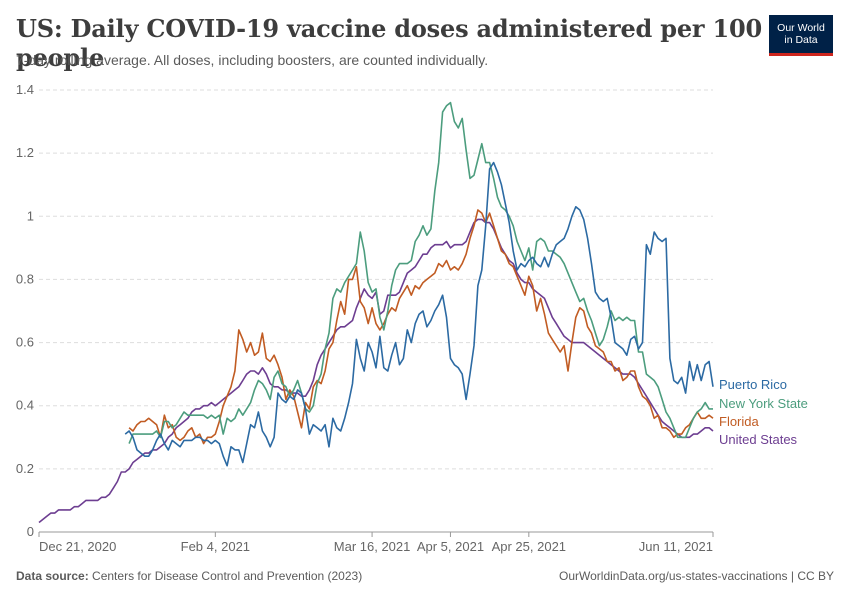 The height and width of the screenshot is (600, 850). I want to click on y-tick-label: 0.6, so click(25, 342).